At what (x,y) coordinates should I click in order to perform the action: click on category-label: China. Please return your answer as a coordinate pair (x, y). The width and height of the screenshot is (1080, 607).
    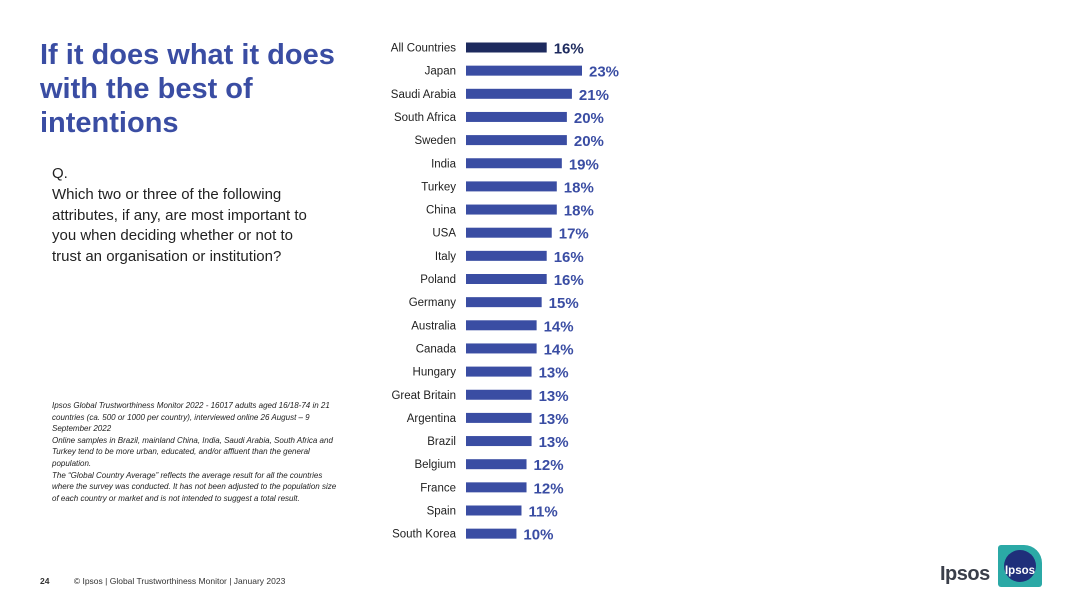
    Looking at the image, I should click on (441, 211).